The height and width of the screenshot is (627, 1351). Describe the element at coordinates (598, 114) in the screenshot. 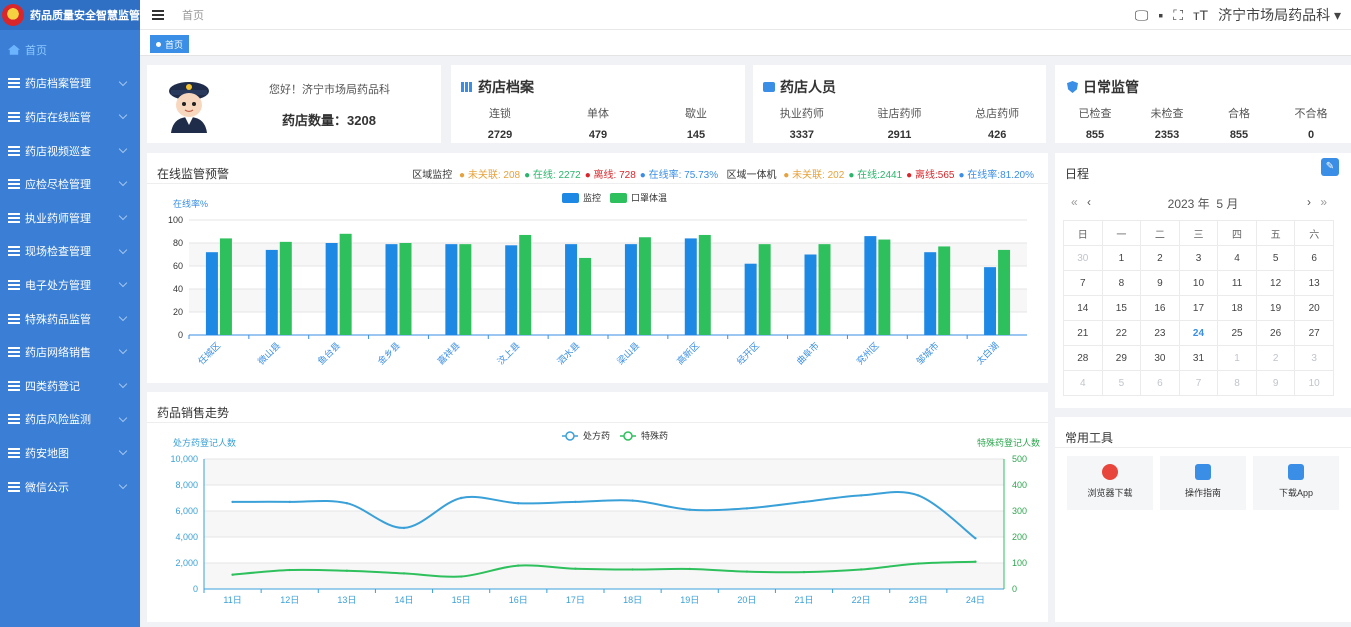

I see `stat-label: 单体` at that location.